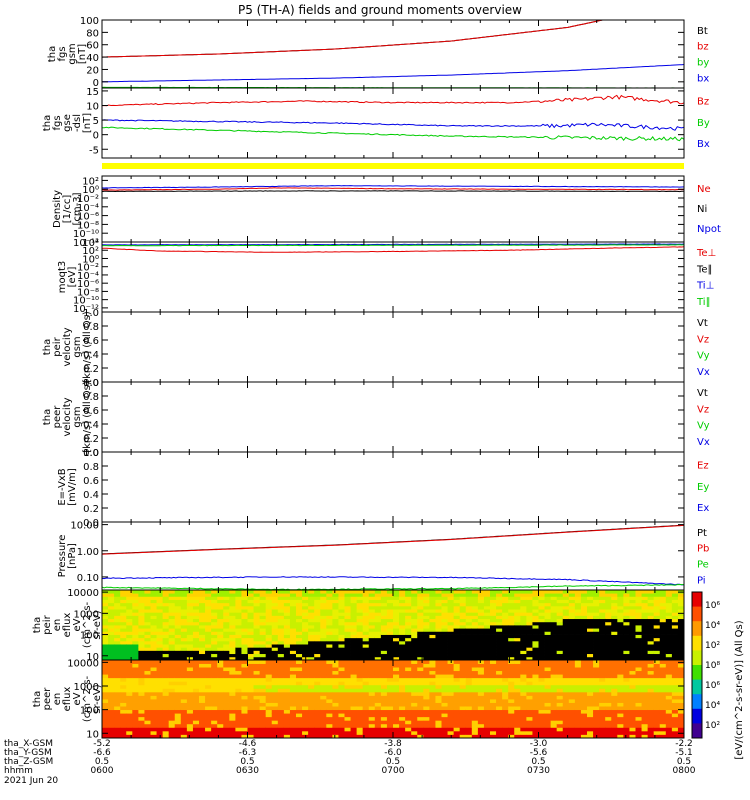  What do you see at coordinates (684, 771) in the screenshot?
I see `time-tick-label: 0800` at bounding box center [684, 771].